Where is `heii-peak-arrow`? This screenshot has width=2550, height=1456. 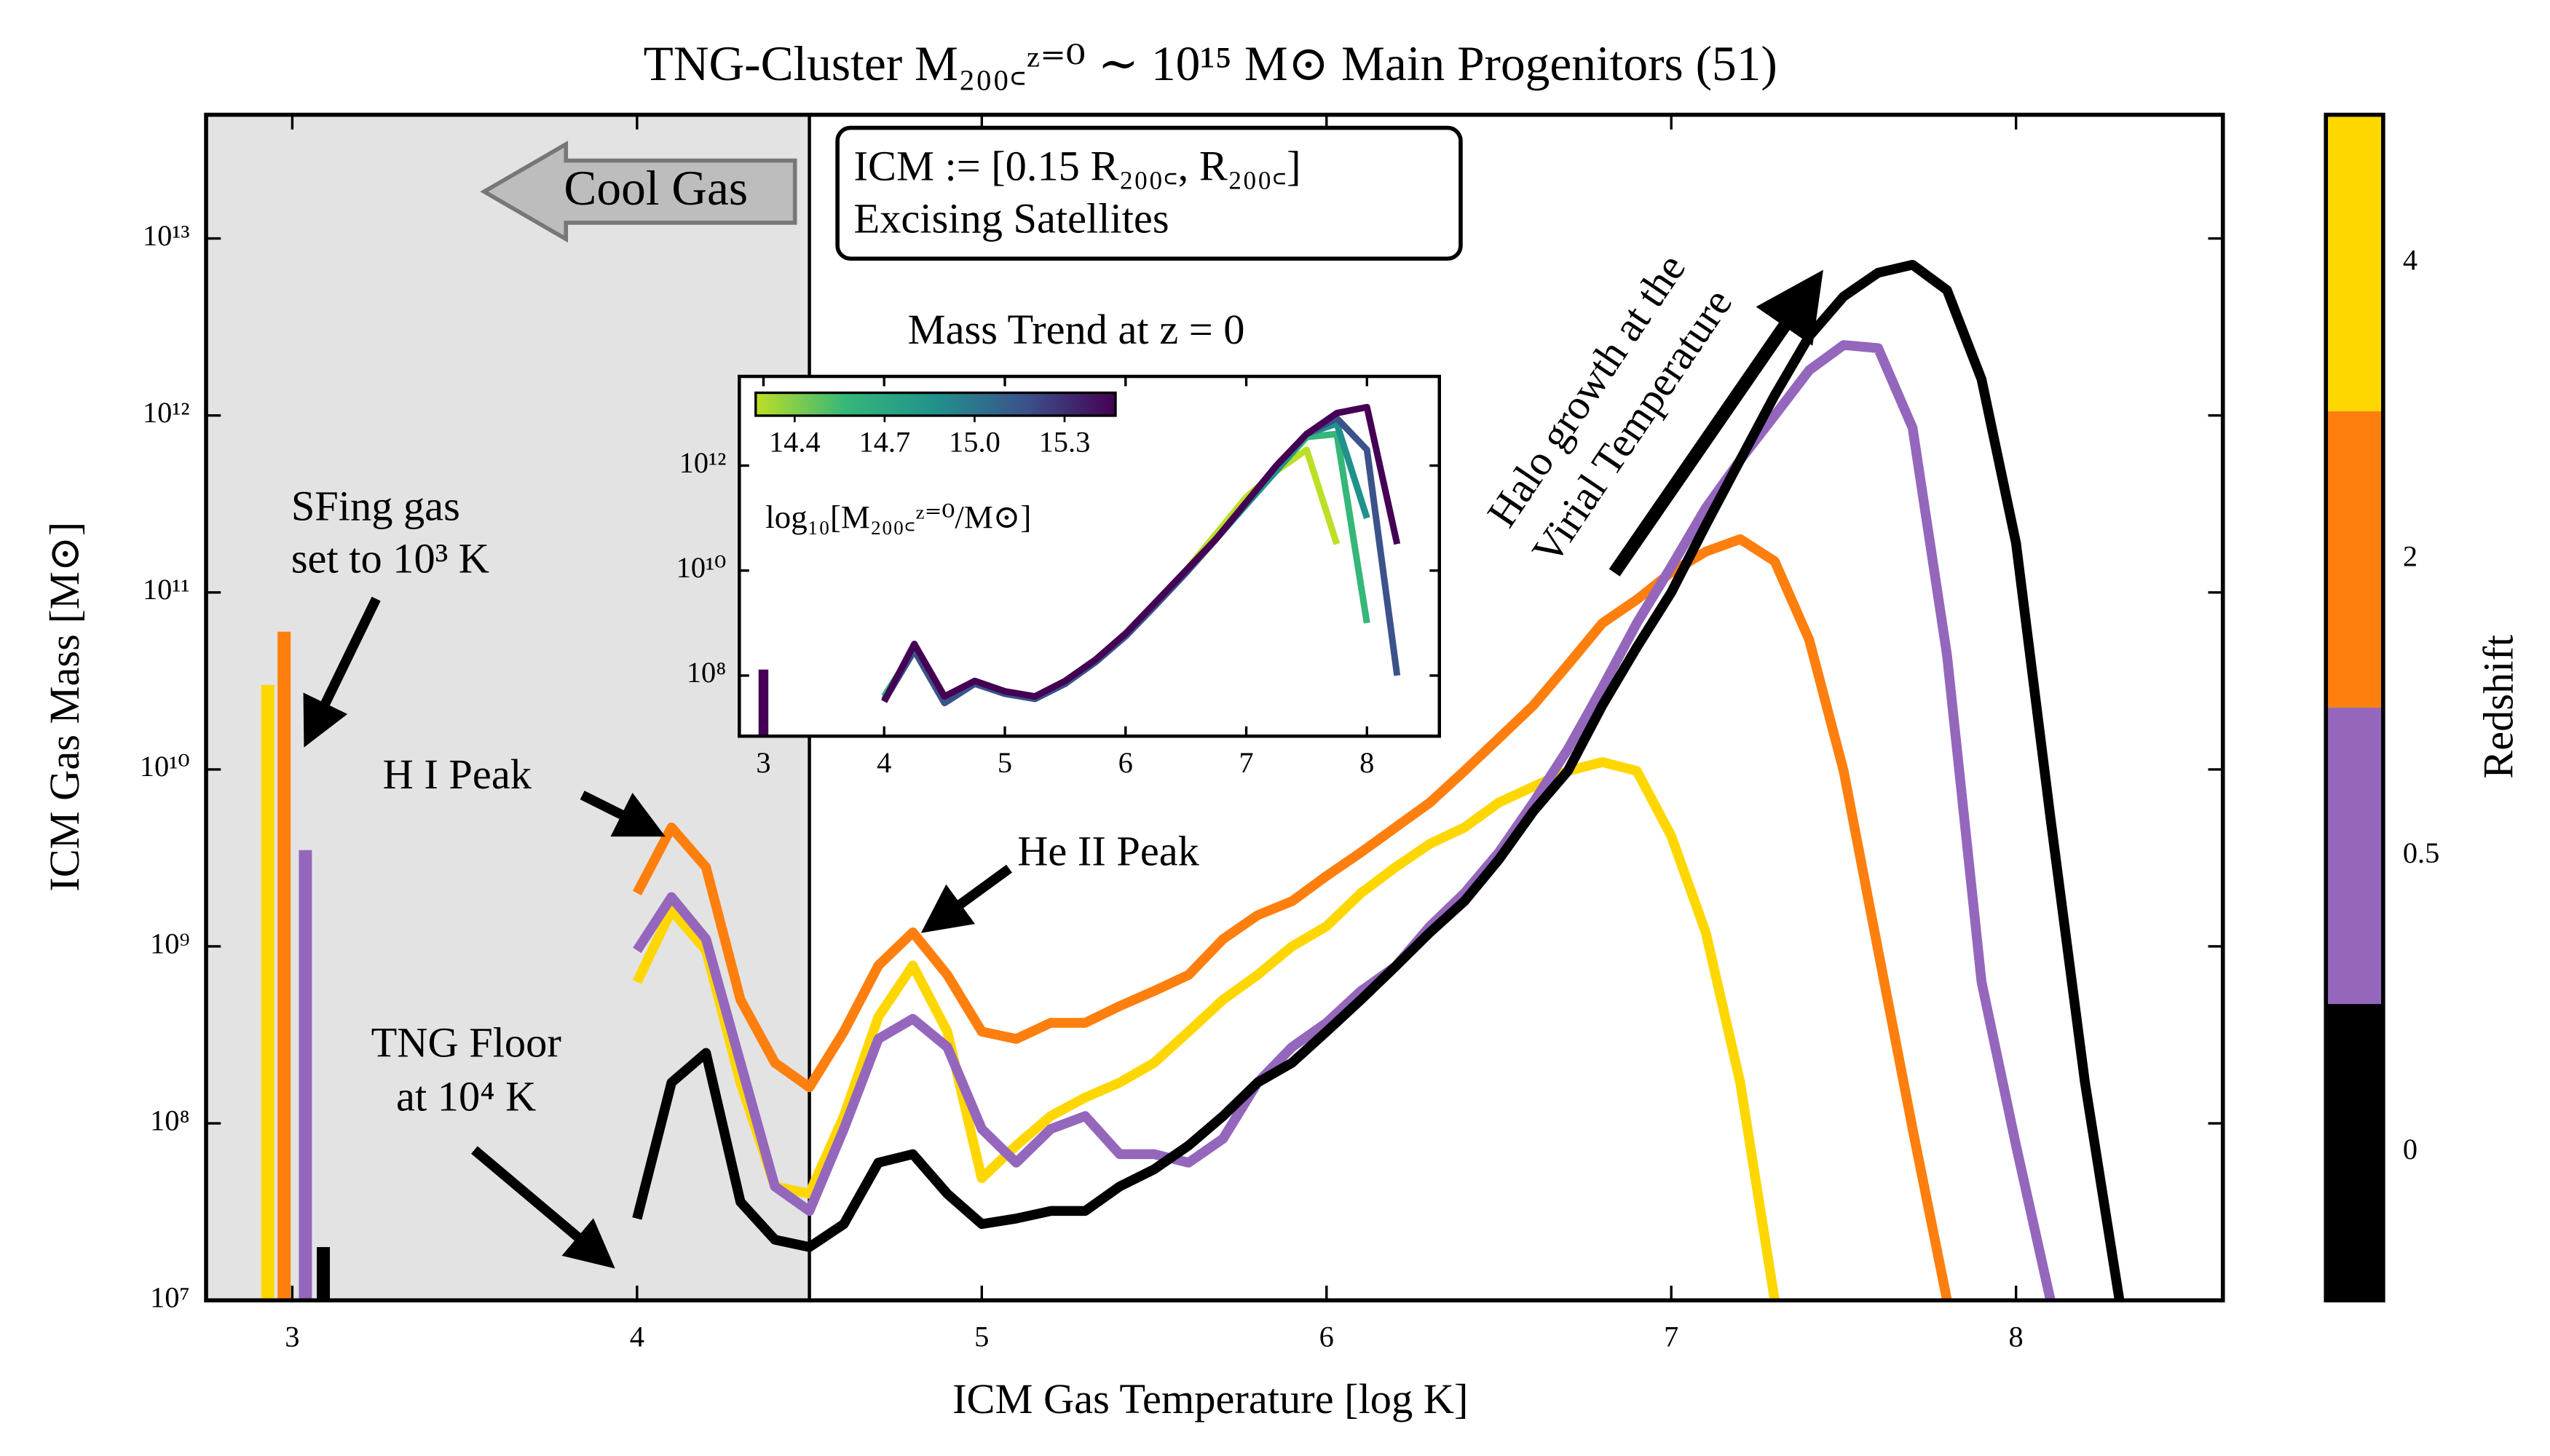
heii-peak-arrow is located at coordinates (966, 898).